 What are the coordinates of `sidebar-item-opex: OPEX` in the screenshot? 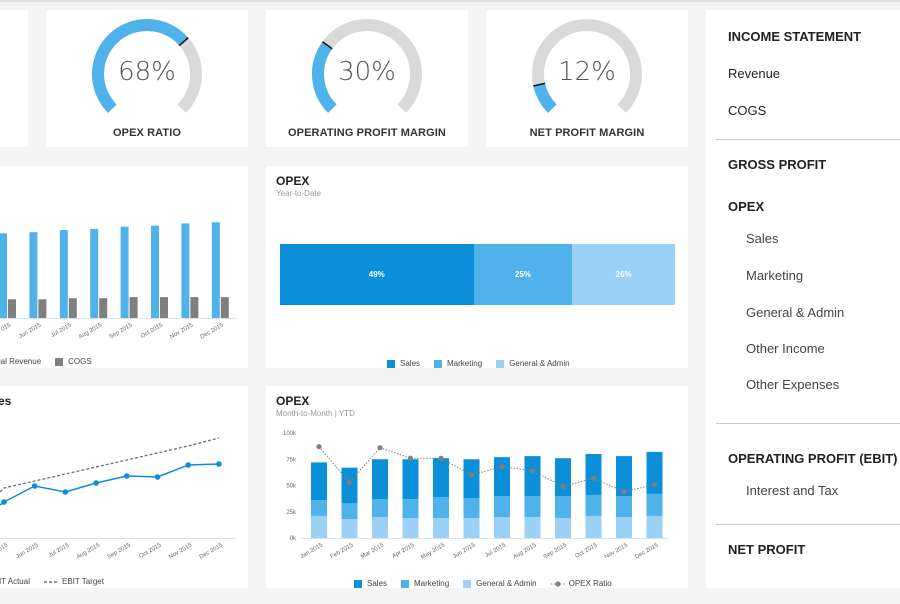 It's located at (746, 206).